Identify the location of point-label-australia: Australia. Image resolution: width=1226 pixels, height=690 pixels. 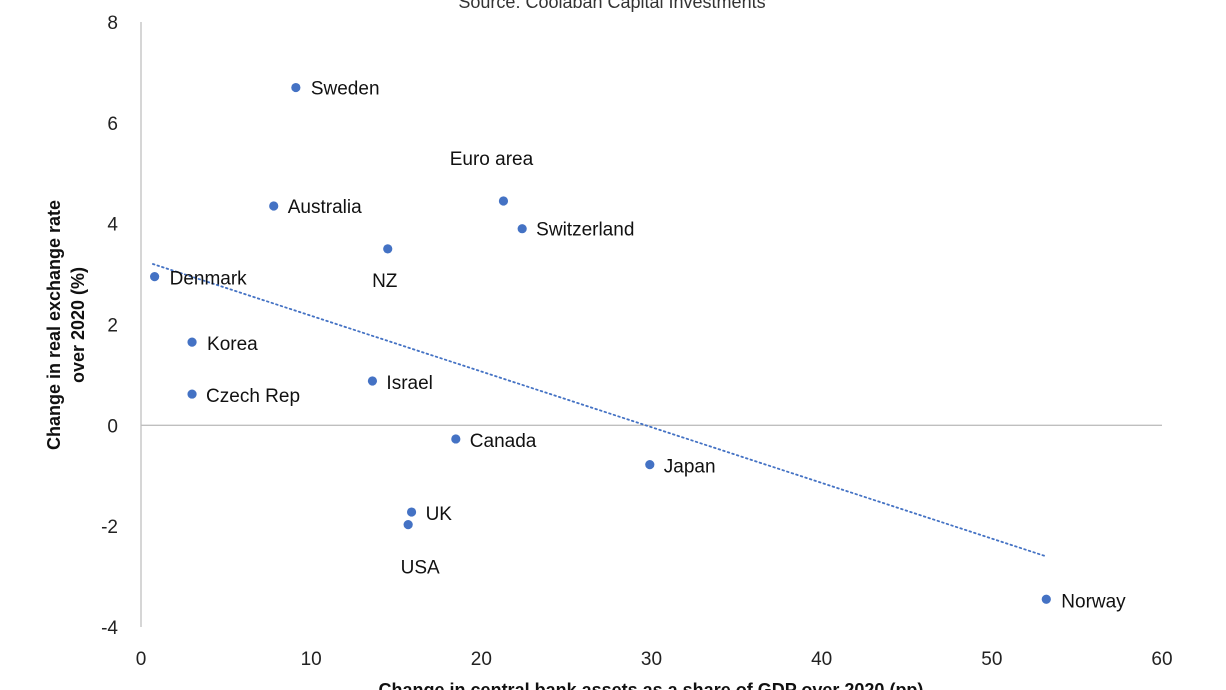
(325, 207).